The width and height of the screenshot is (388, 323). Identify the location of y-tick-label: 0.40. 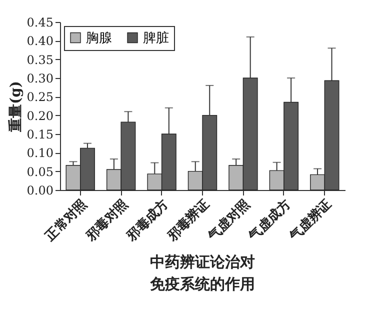
(40, 41).